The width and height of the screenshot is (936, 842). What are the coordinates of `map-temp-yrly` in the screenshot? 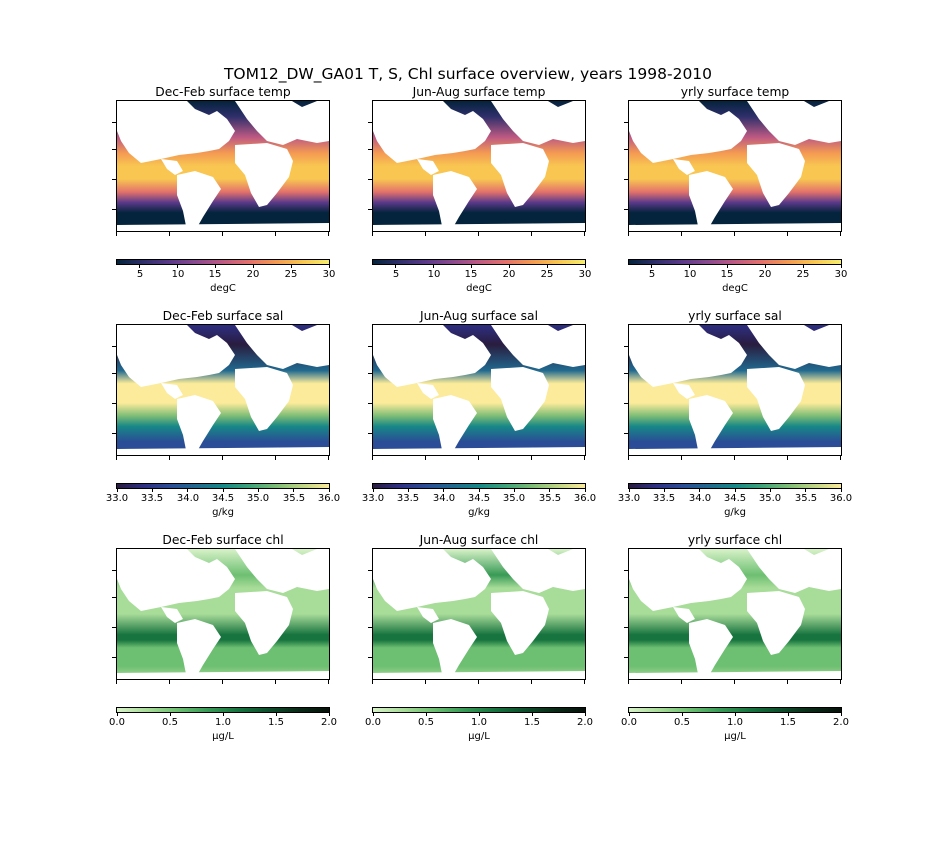 It's located at (735, 166).